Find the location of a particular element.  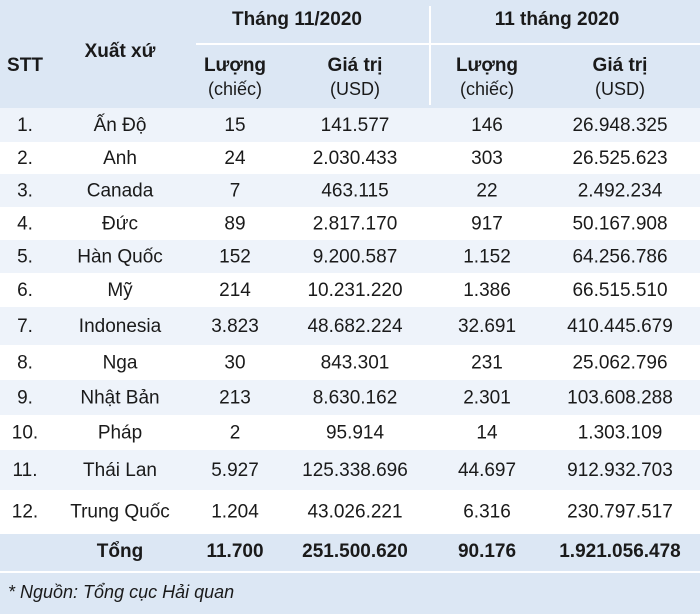

cell: 5.927 is located at coordinates (235, 470).